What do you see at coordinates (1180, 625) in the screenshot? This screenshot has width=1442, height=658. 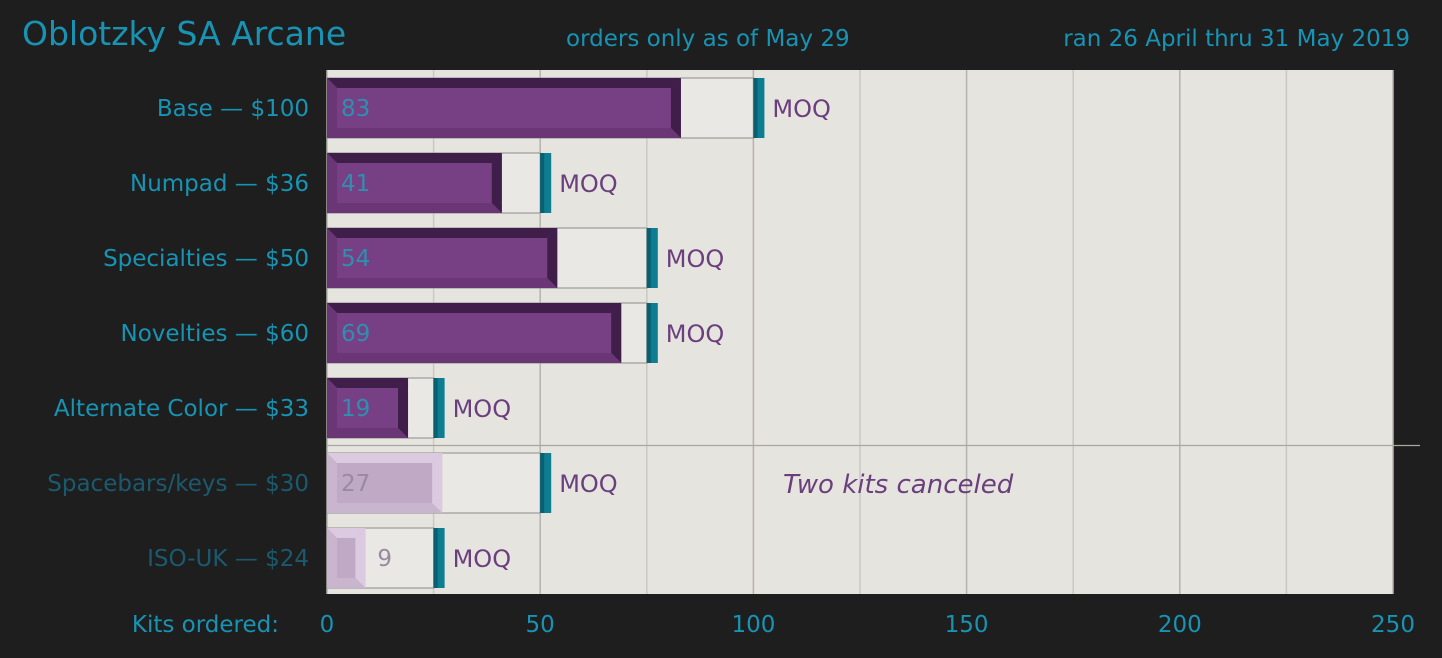 I see `x-tick-label: 200` at bounding box center [1180, 625].